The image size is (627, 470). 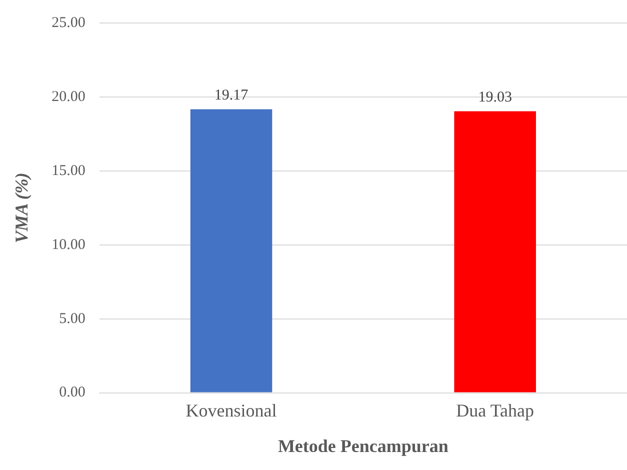 I want to click on y-axis-title: VMA (%), so click(x=21, y=208).